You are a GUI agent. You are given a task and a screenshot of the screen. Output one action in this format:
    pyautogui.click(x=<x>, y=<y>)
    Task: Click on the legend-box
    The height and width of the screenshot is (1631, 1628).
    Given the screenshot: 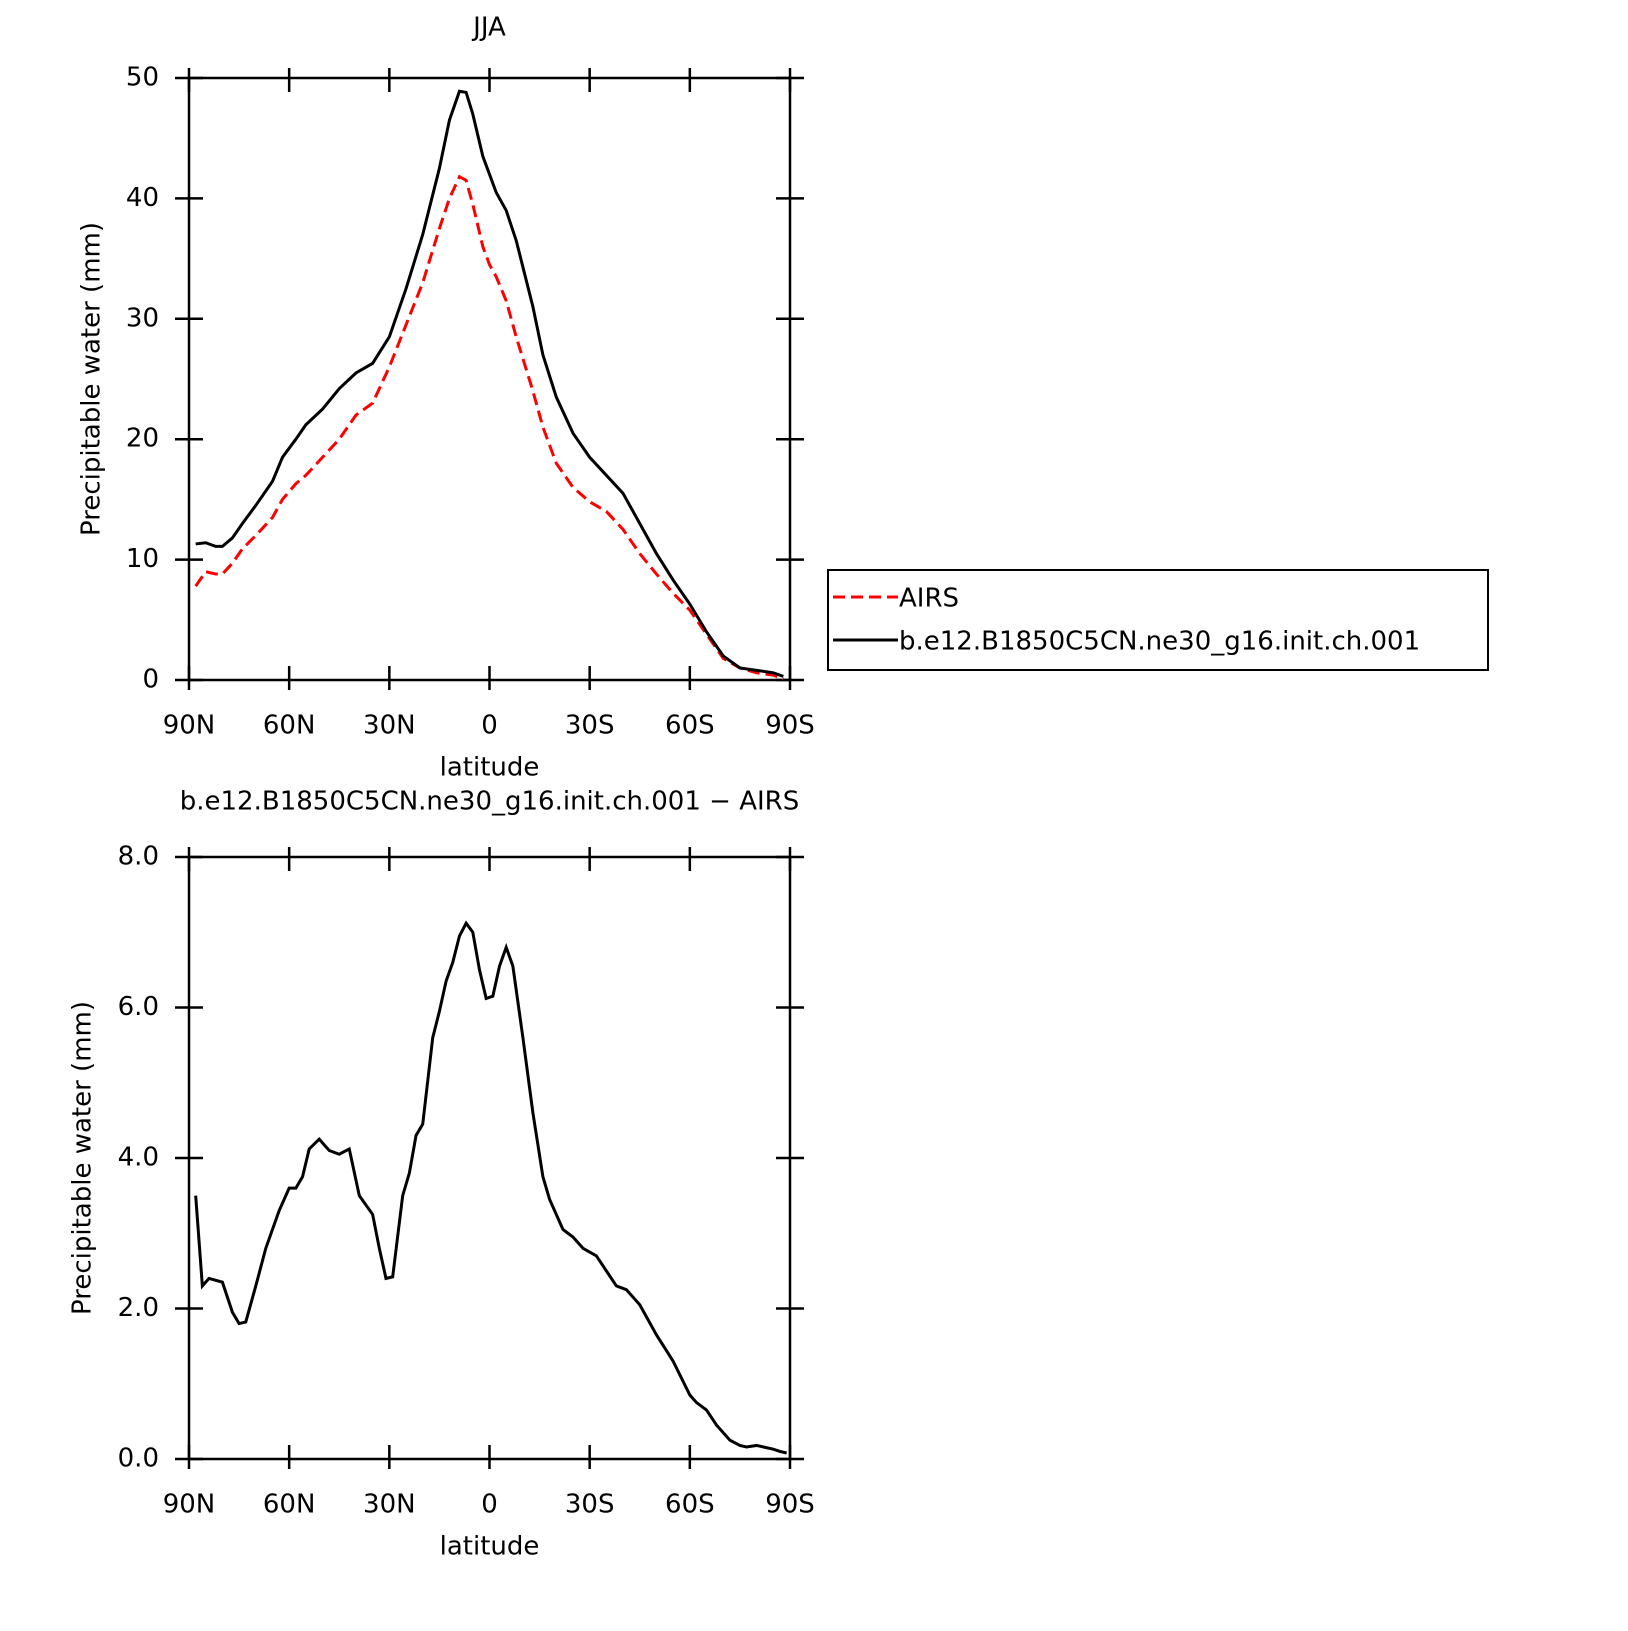 What is the action you would take?
    pyautogui.click(x=1158, y=620)
    